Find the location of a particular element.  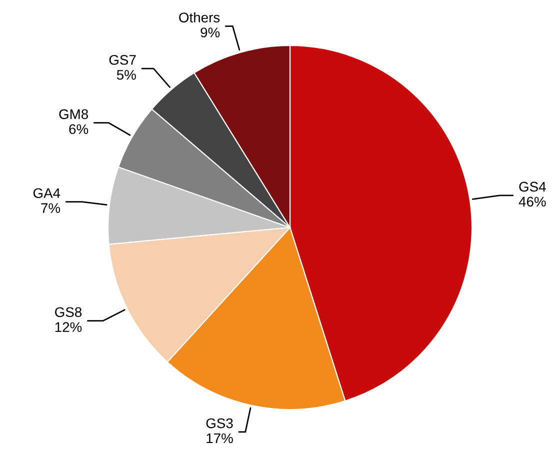

slice-label: GS7 is located at coordinates (122, 59).